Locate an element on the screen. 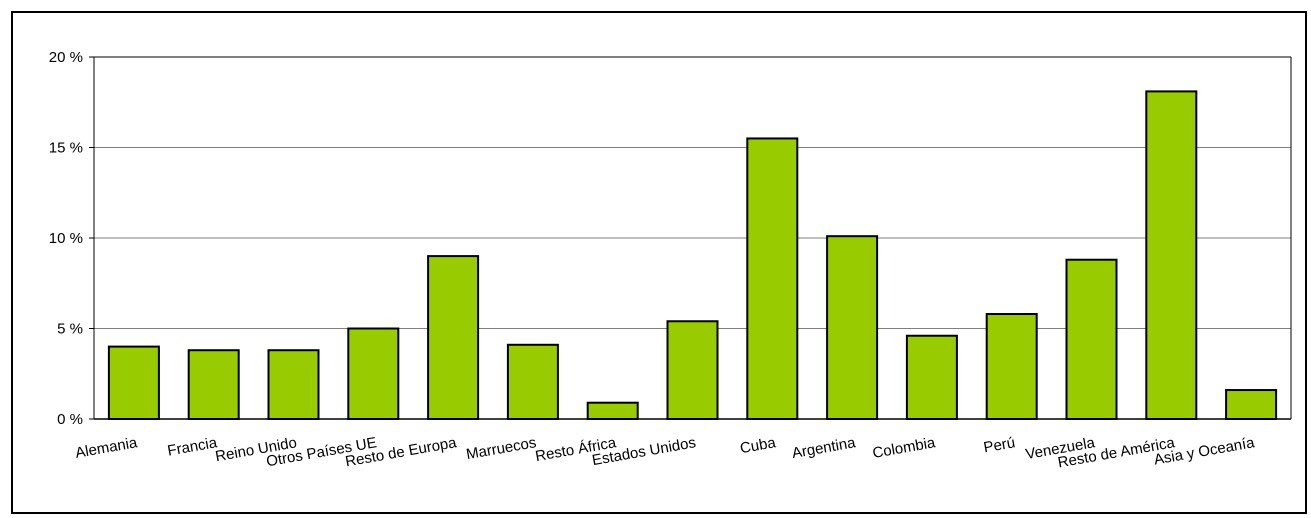  y-axis-ticks: 0 % 5 % 10 % 15 % 20 % is located at coordinates (71, 238).